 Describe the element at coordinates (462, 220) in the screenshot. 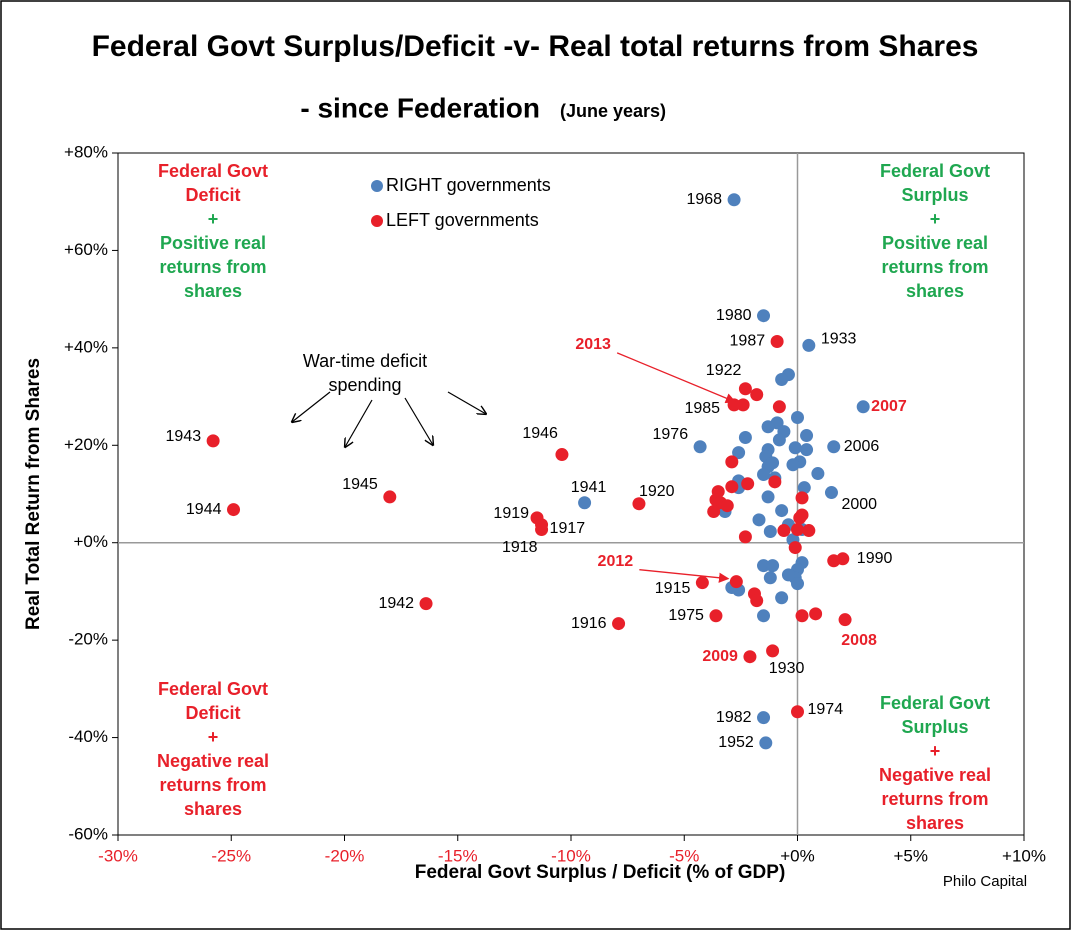

I see `legend-label: LEFT governments` at that location.